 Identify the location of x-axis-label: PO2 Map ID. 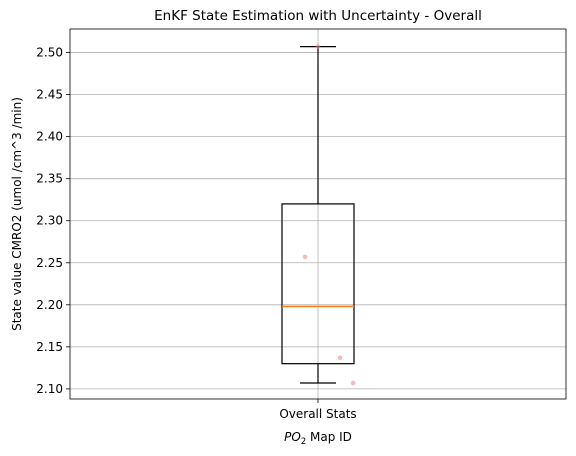
(318, 438).